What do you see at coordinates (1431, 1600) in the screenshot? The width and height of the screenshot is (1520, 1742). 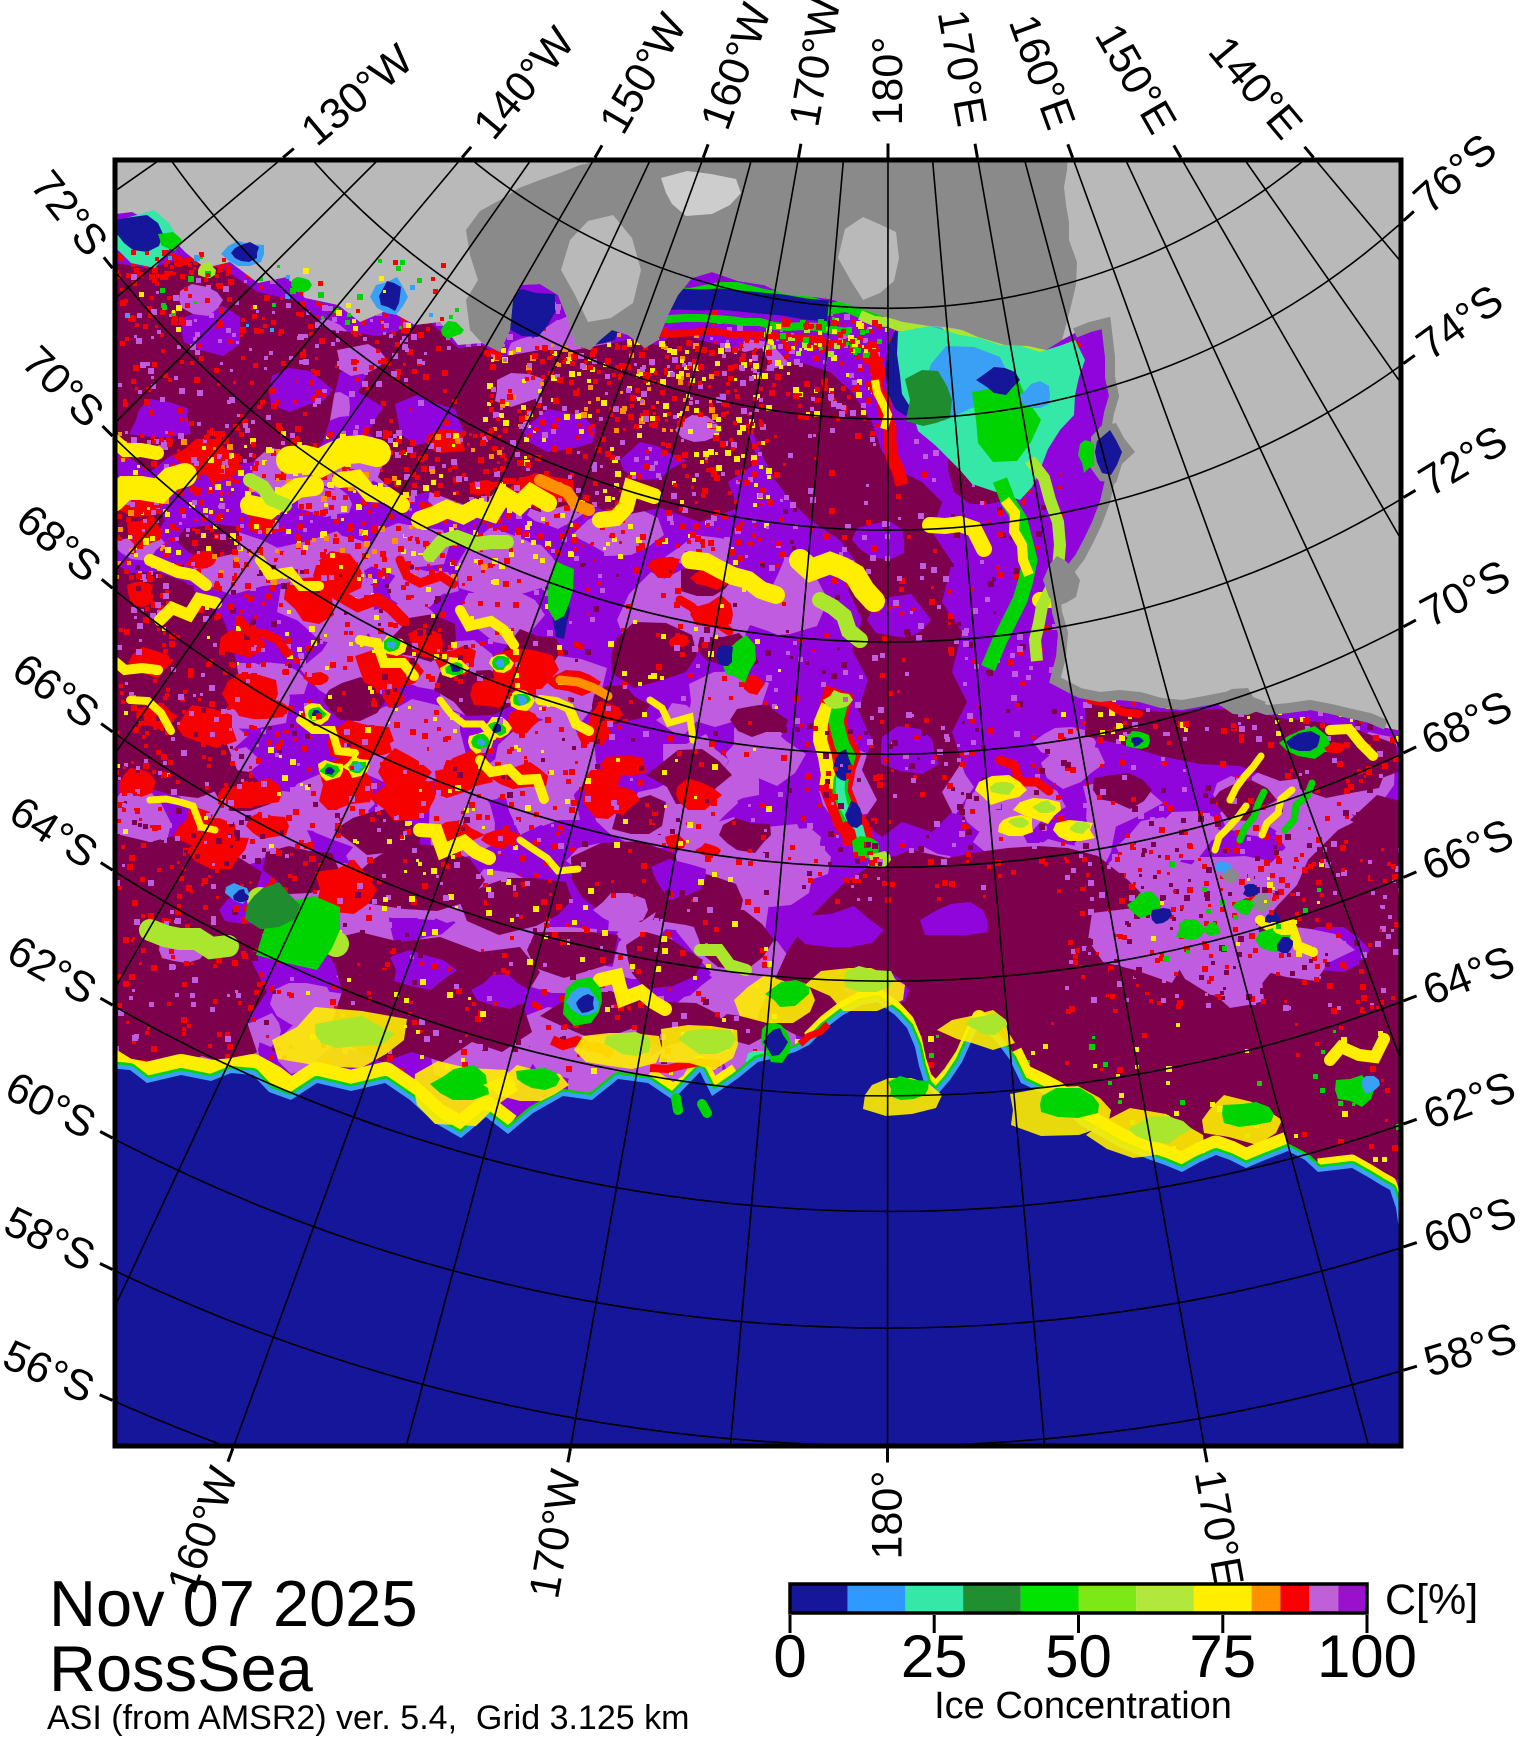 I see `svg-text: C[%]` at bounding box center [1431, 1600].